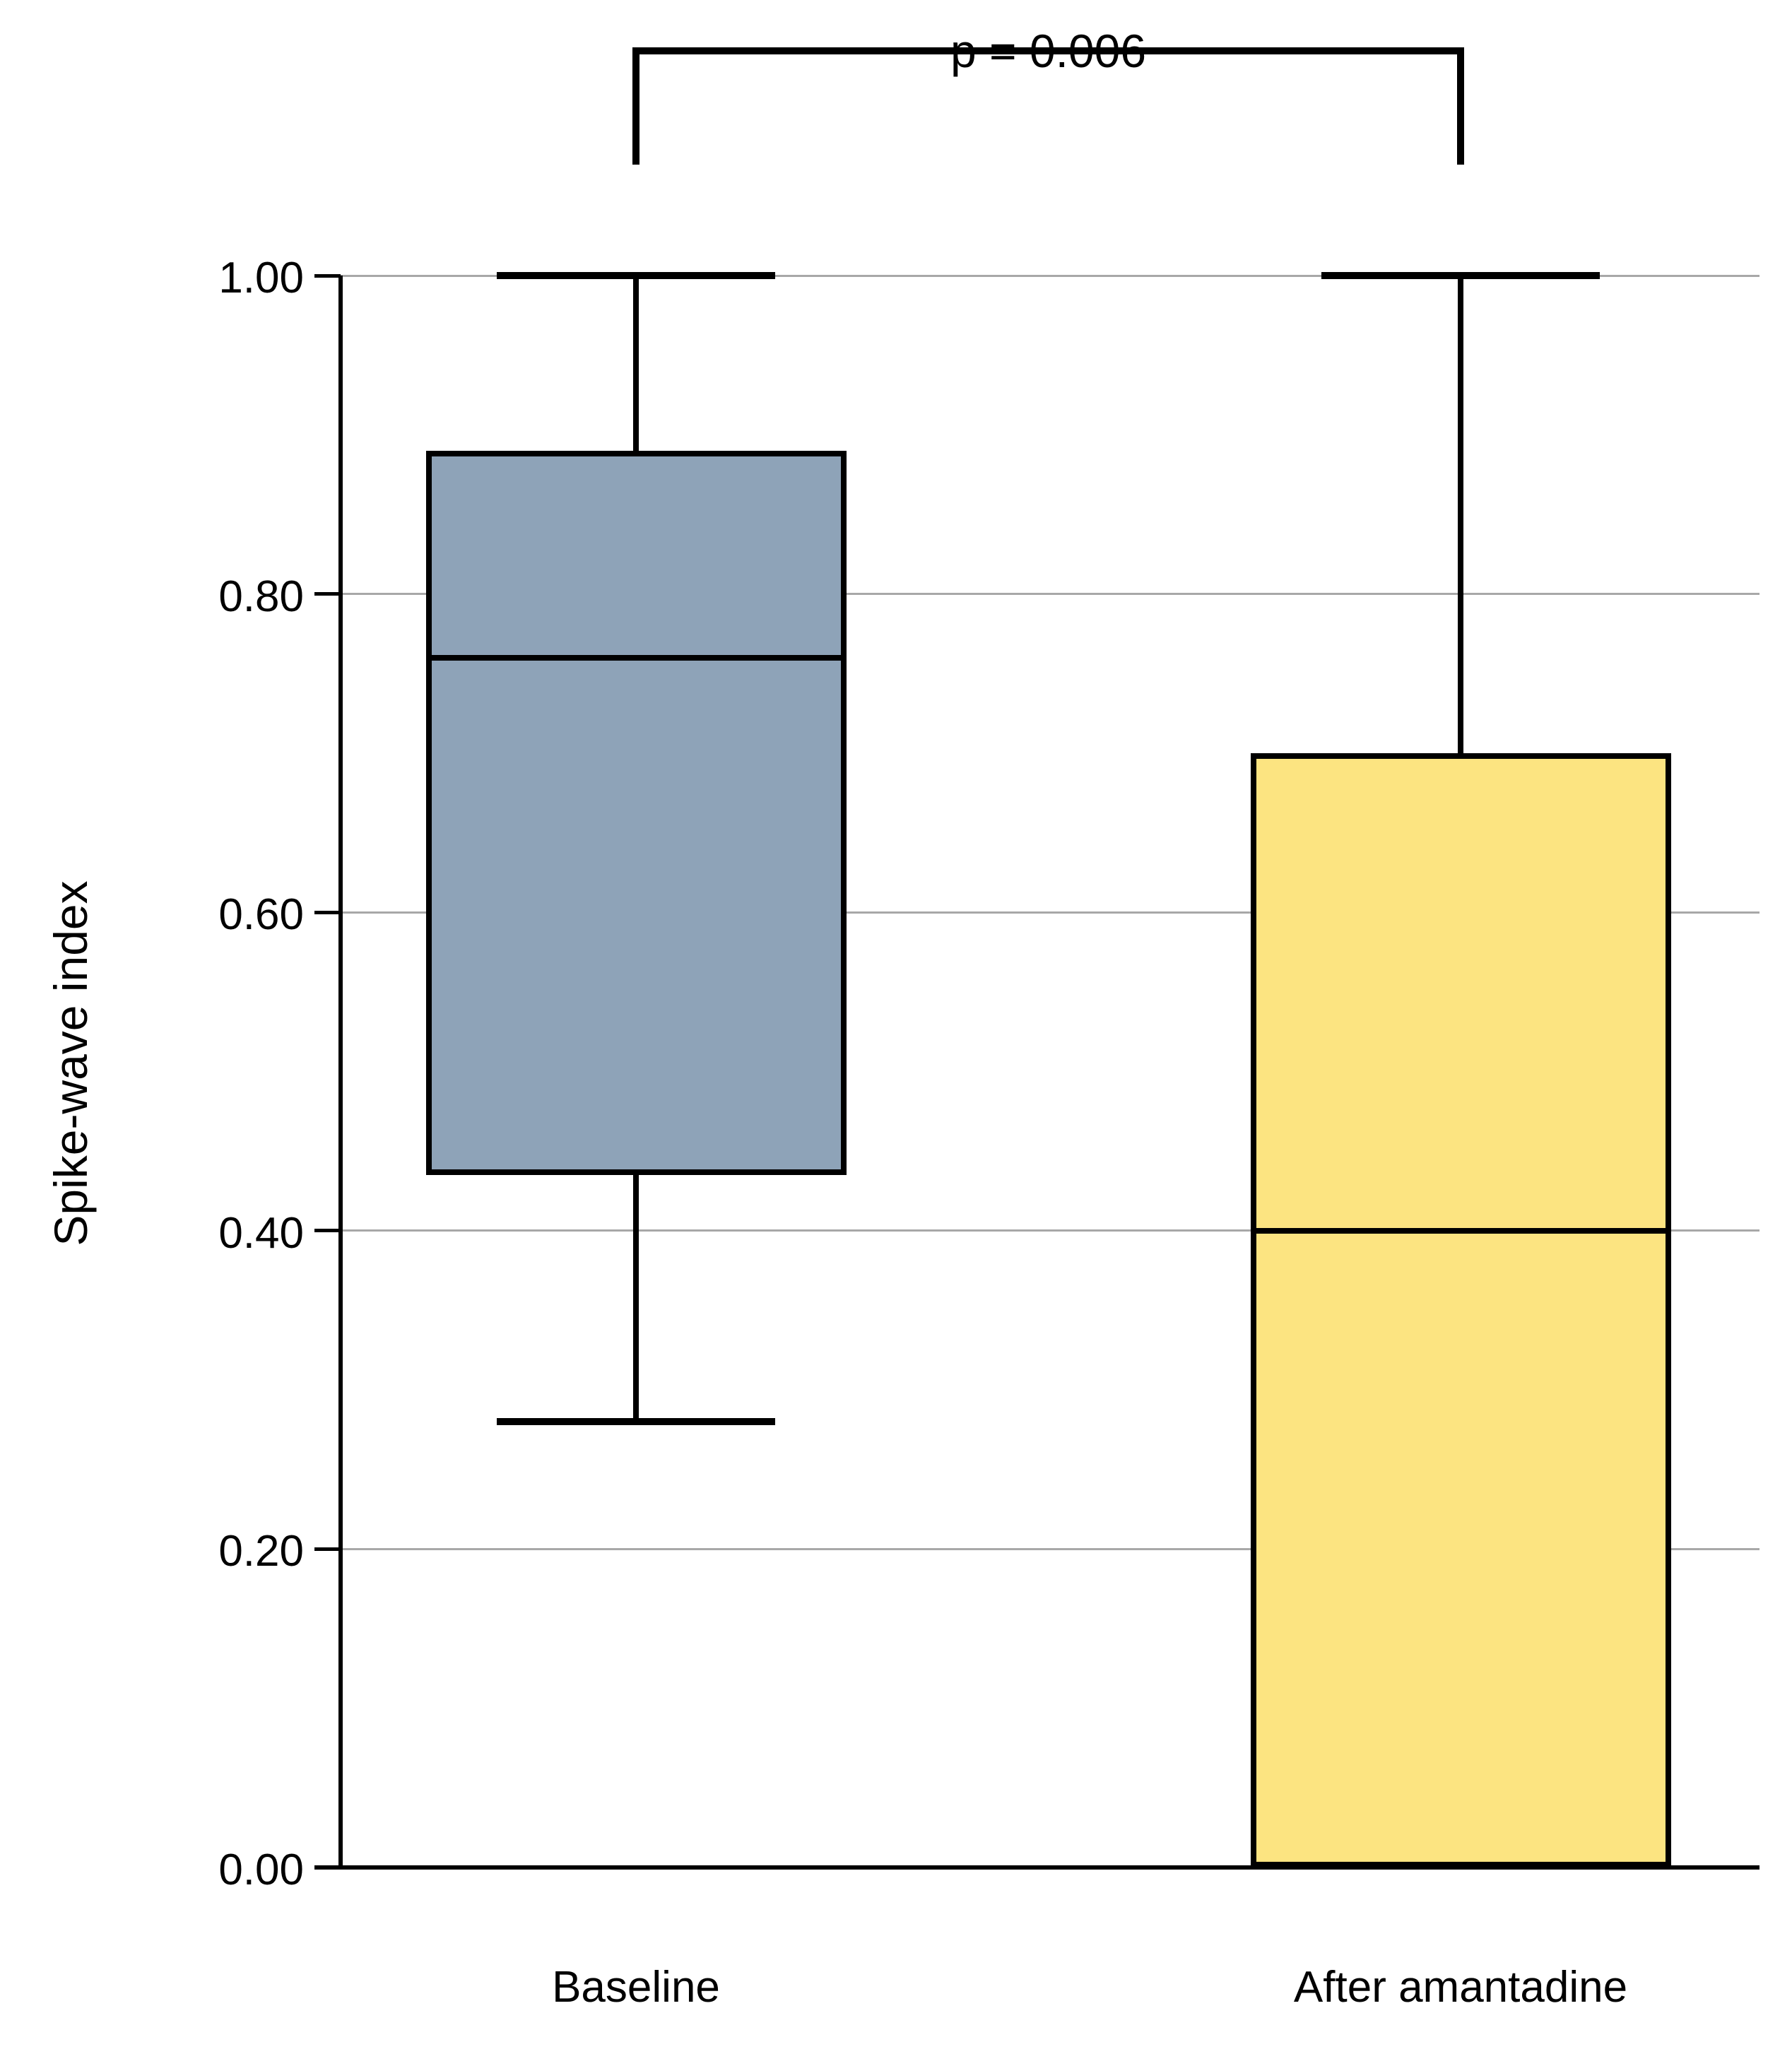  Describe the element at coordinates (1036, 1867) in the screenshot. I see `x-axis-line` at that location.